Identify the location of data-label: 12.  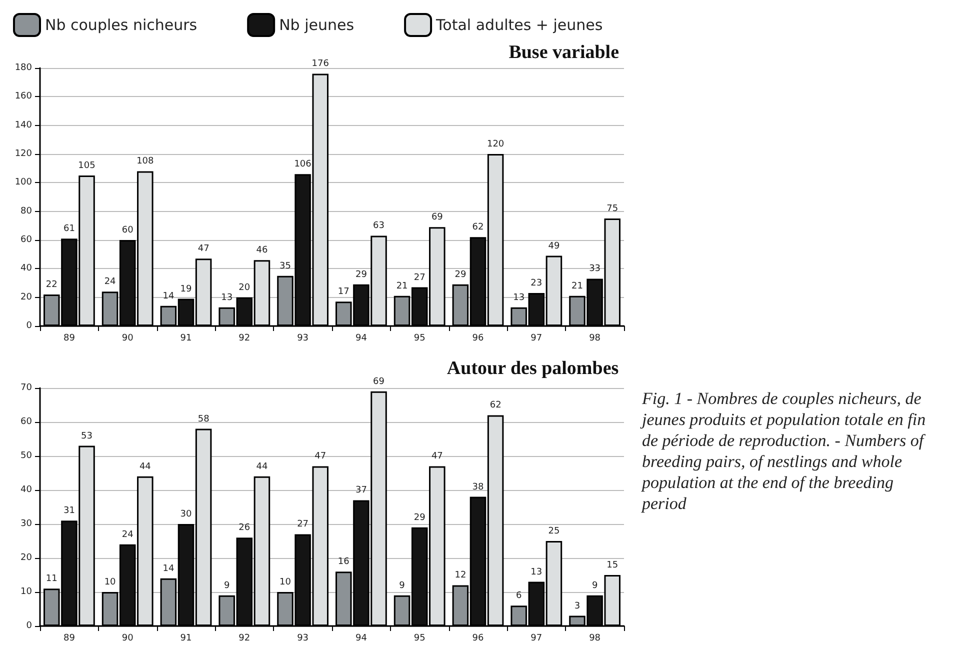
(460, 575).